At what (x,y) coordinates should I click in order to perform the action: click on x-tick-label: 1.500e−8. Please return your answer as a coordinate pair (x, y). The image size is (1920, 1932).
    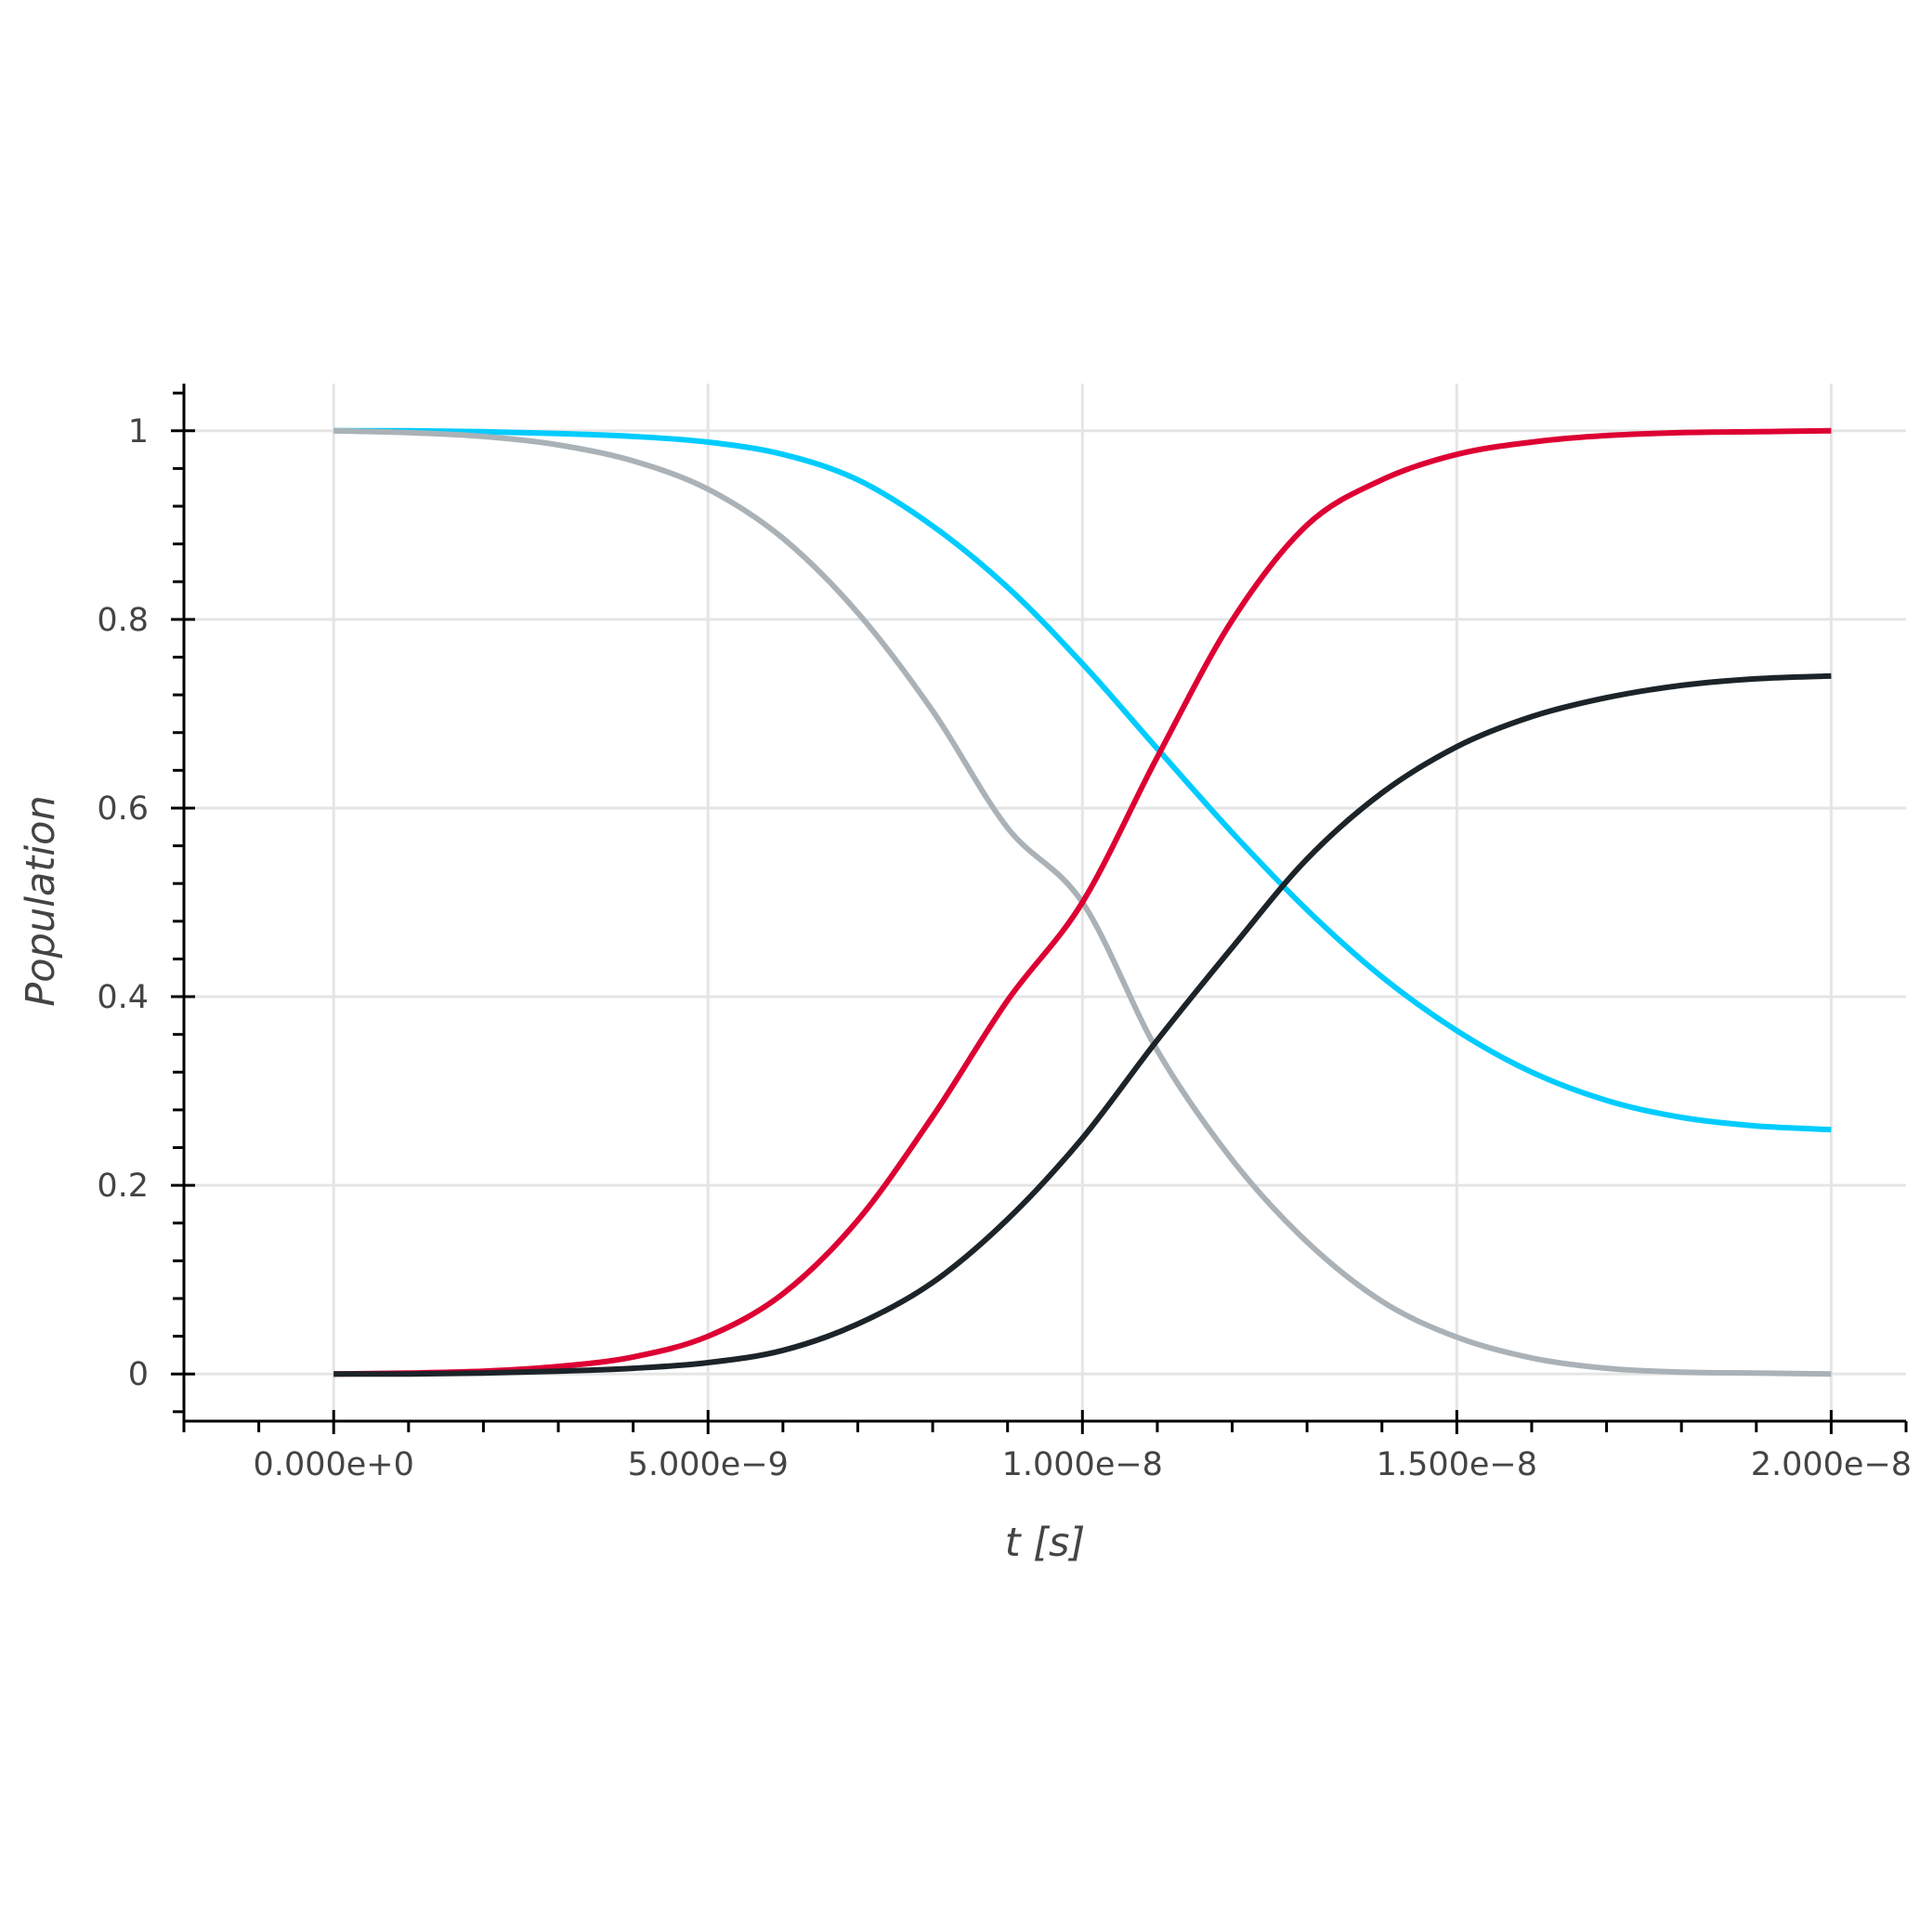
    Looking at the image, I should click on (1457, 1464).